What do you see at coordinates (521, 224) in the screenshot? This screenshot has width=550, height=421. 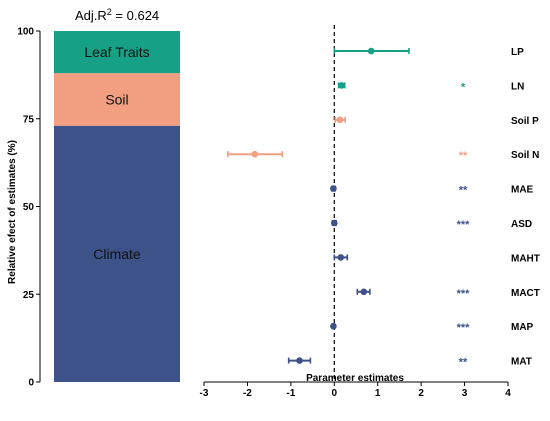 I see `row-label: ASD` at bounding box center [521, 224].